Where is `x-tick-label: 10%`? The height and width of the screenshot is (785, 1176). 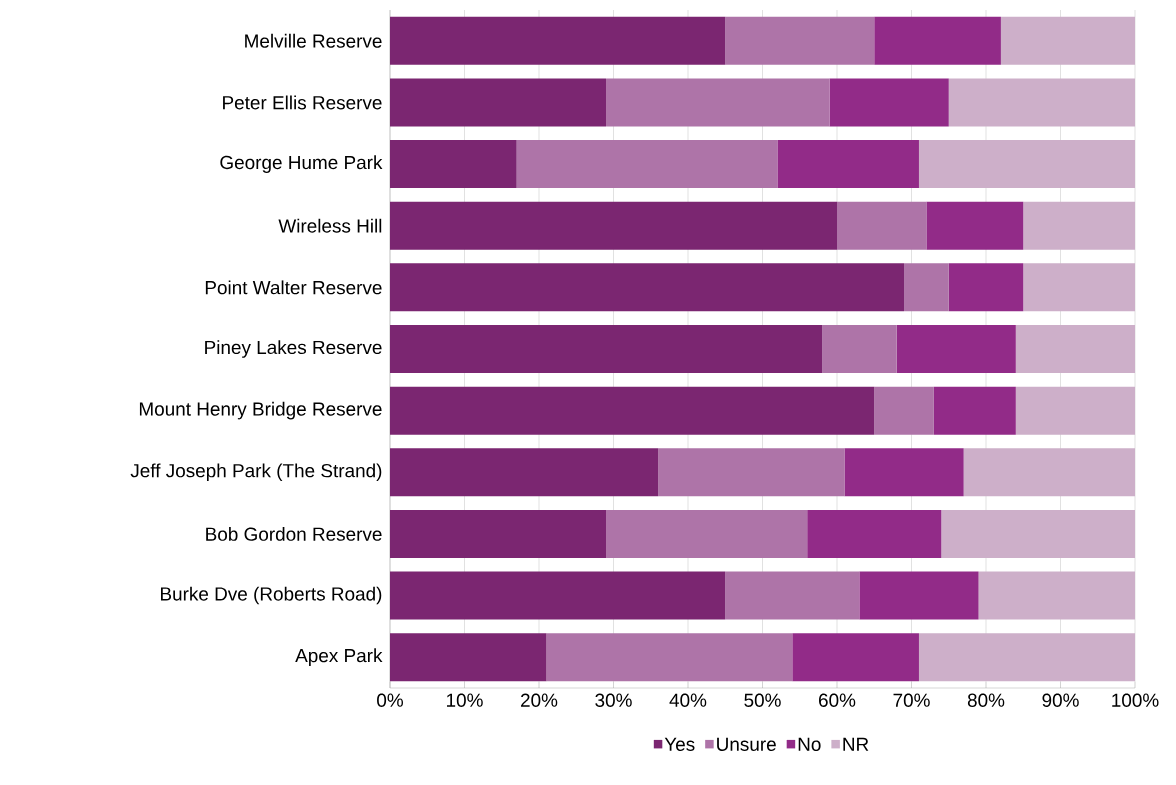 x-tick-label: 10% is located at coordinates (465, 700).